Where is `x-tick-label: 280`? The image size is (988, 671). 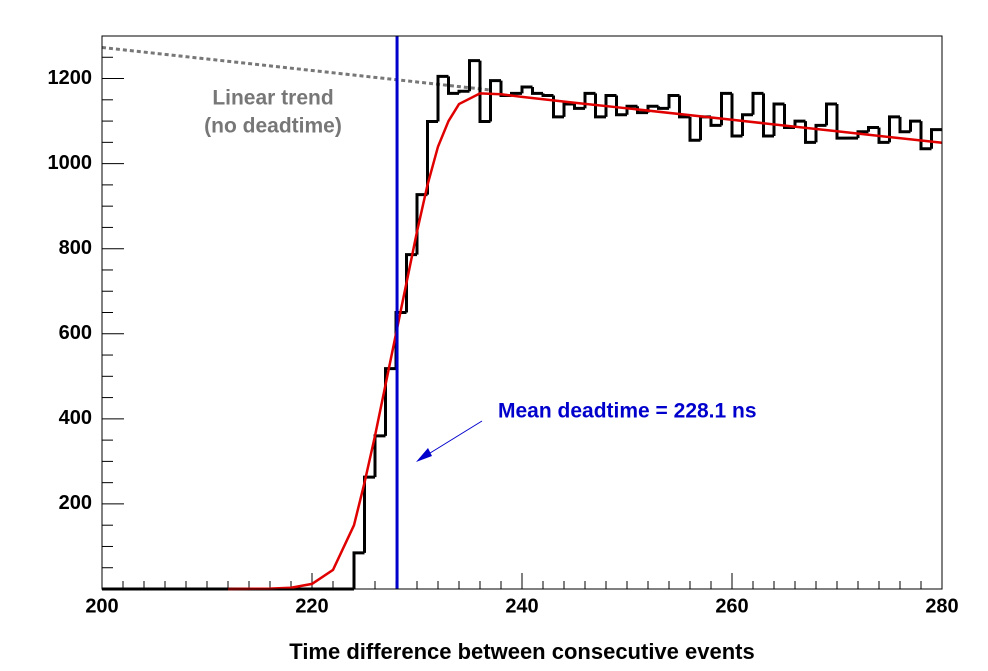 x-tick-label: 280 is located at coordinates (941, 606).